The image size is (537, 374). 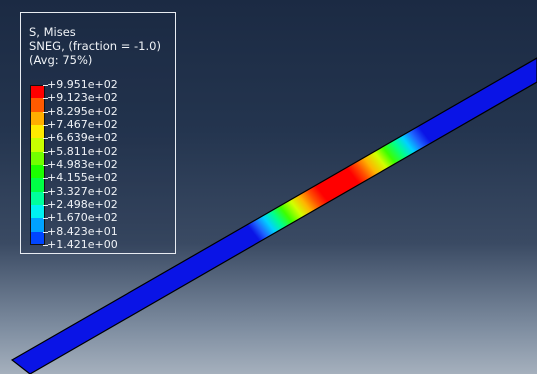 I want to click on contour-tick-label: +5.811e+02, so click(x=82, y=151).